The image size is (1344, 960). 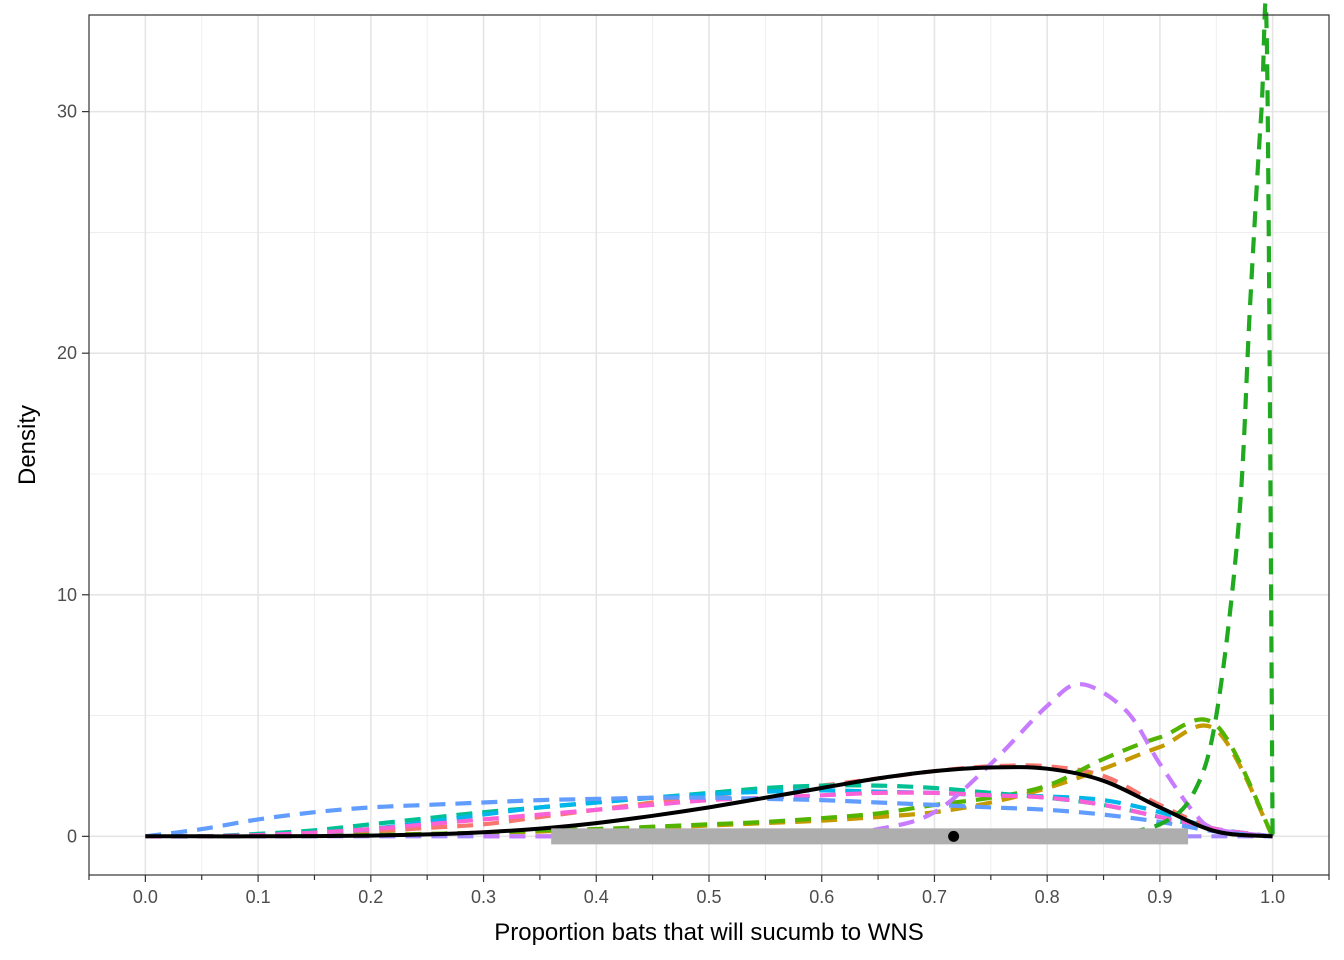 I want to click on x-axis-title: Proportion bats that will sucumb to WNS, so click(x=709, y=932).